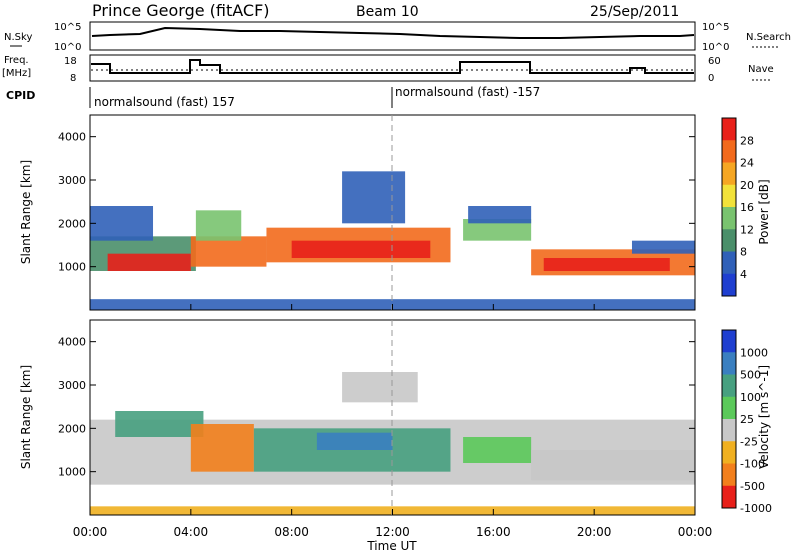 The height and width of the screenshot is (554, 800). What do you see at coordinates (70, 61) in the screenshot?
I see `freq-tick-high: 18` at bounding box center [70, 61].